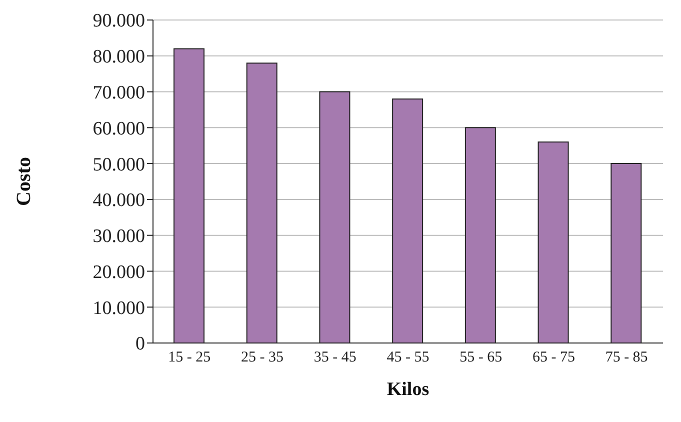 The image size is (681, 422). I want to click on y-tick-label: 10.000, so click(118, 308).